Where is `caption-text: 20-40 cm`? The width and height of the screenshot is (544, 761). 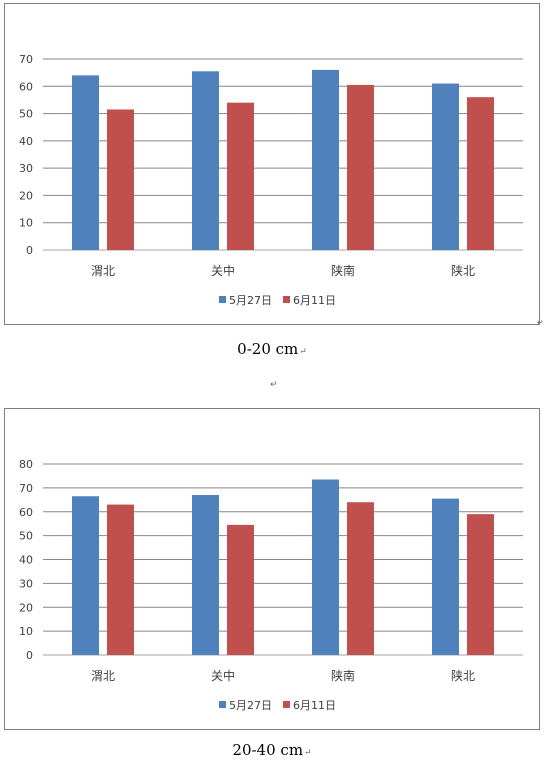 caption-text: 20-40 cm is located at coordinates (268, 750).